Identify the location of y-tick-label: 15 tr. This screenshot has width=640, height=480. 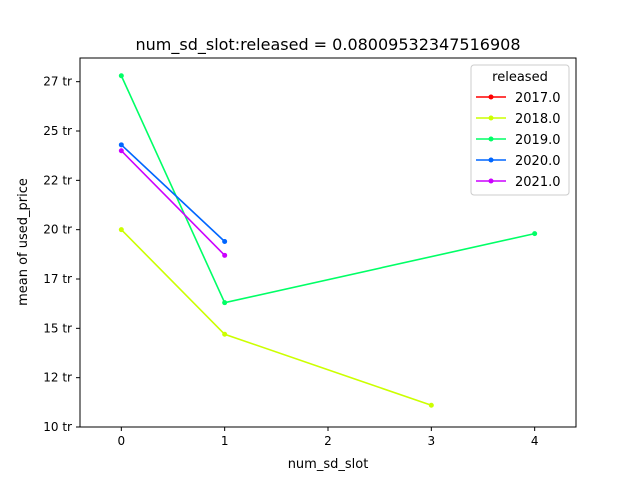
(57, 328).